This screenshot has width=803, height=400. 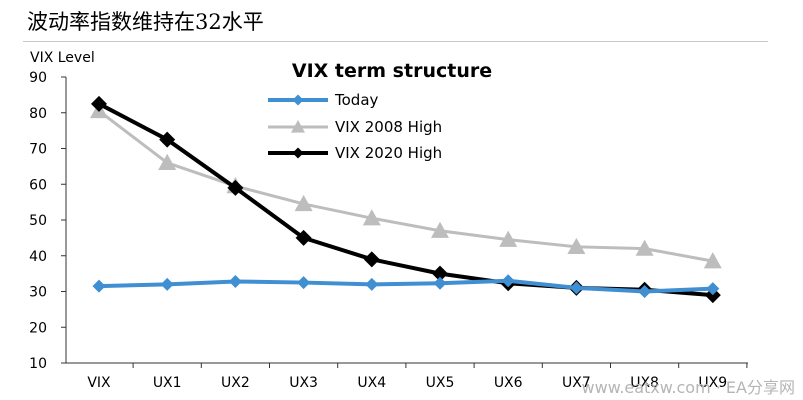 I want to click on y-tick-label: 10, so click(x=38, y=364).